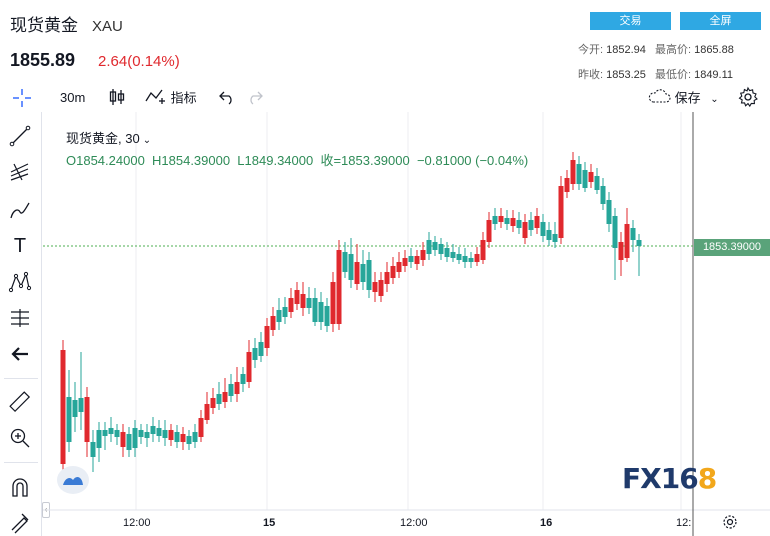 This screenshot has height=536, width=770. What do you see at coordinates (20, 402) in the screenshot?
I see `ruler-icon` at bounding box center [20, 402].